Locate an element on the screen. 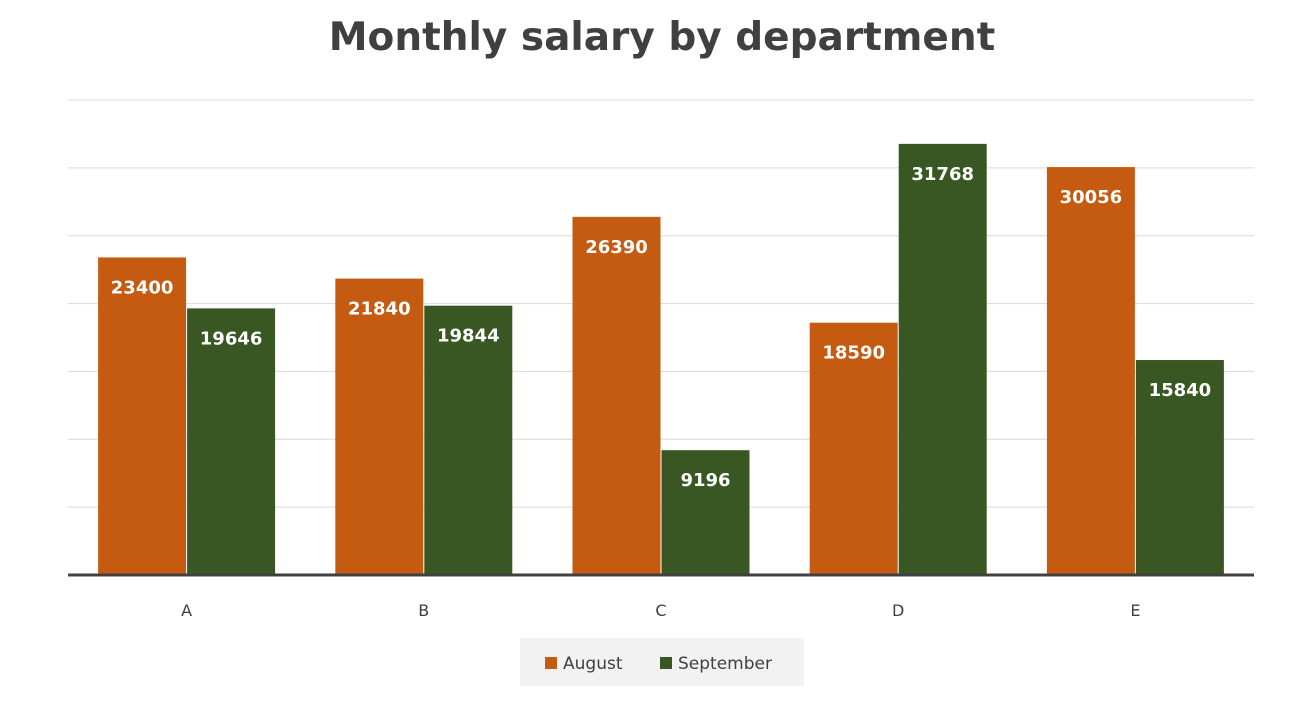  legend-swatch-august is located at coordinates (551, 663).